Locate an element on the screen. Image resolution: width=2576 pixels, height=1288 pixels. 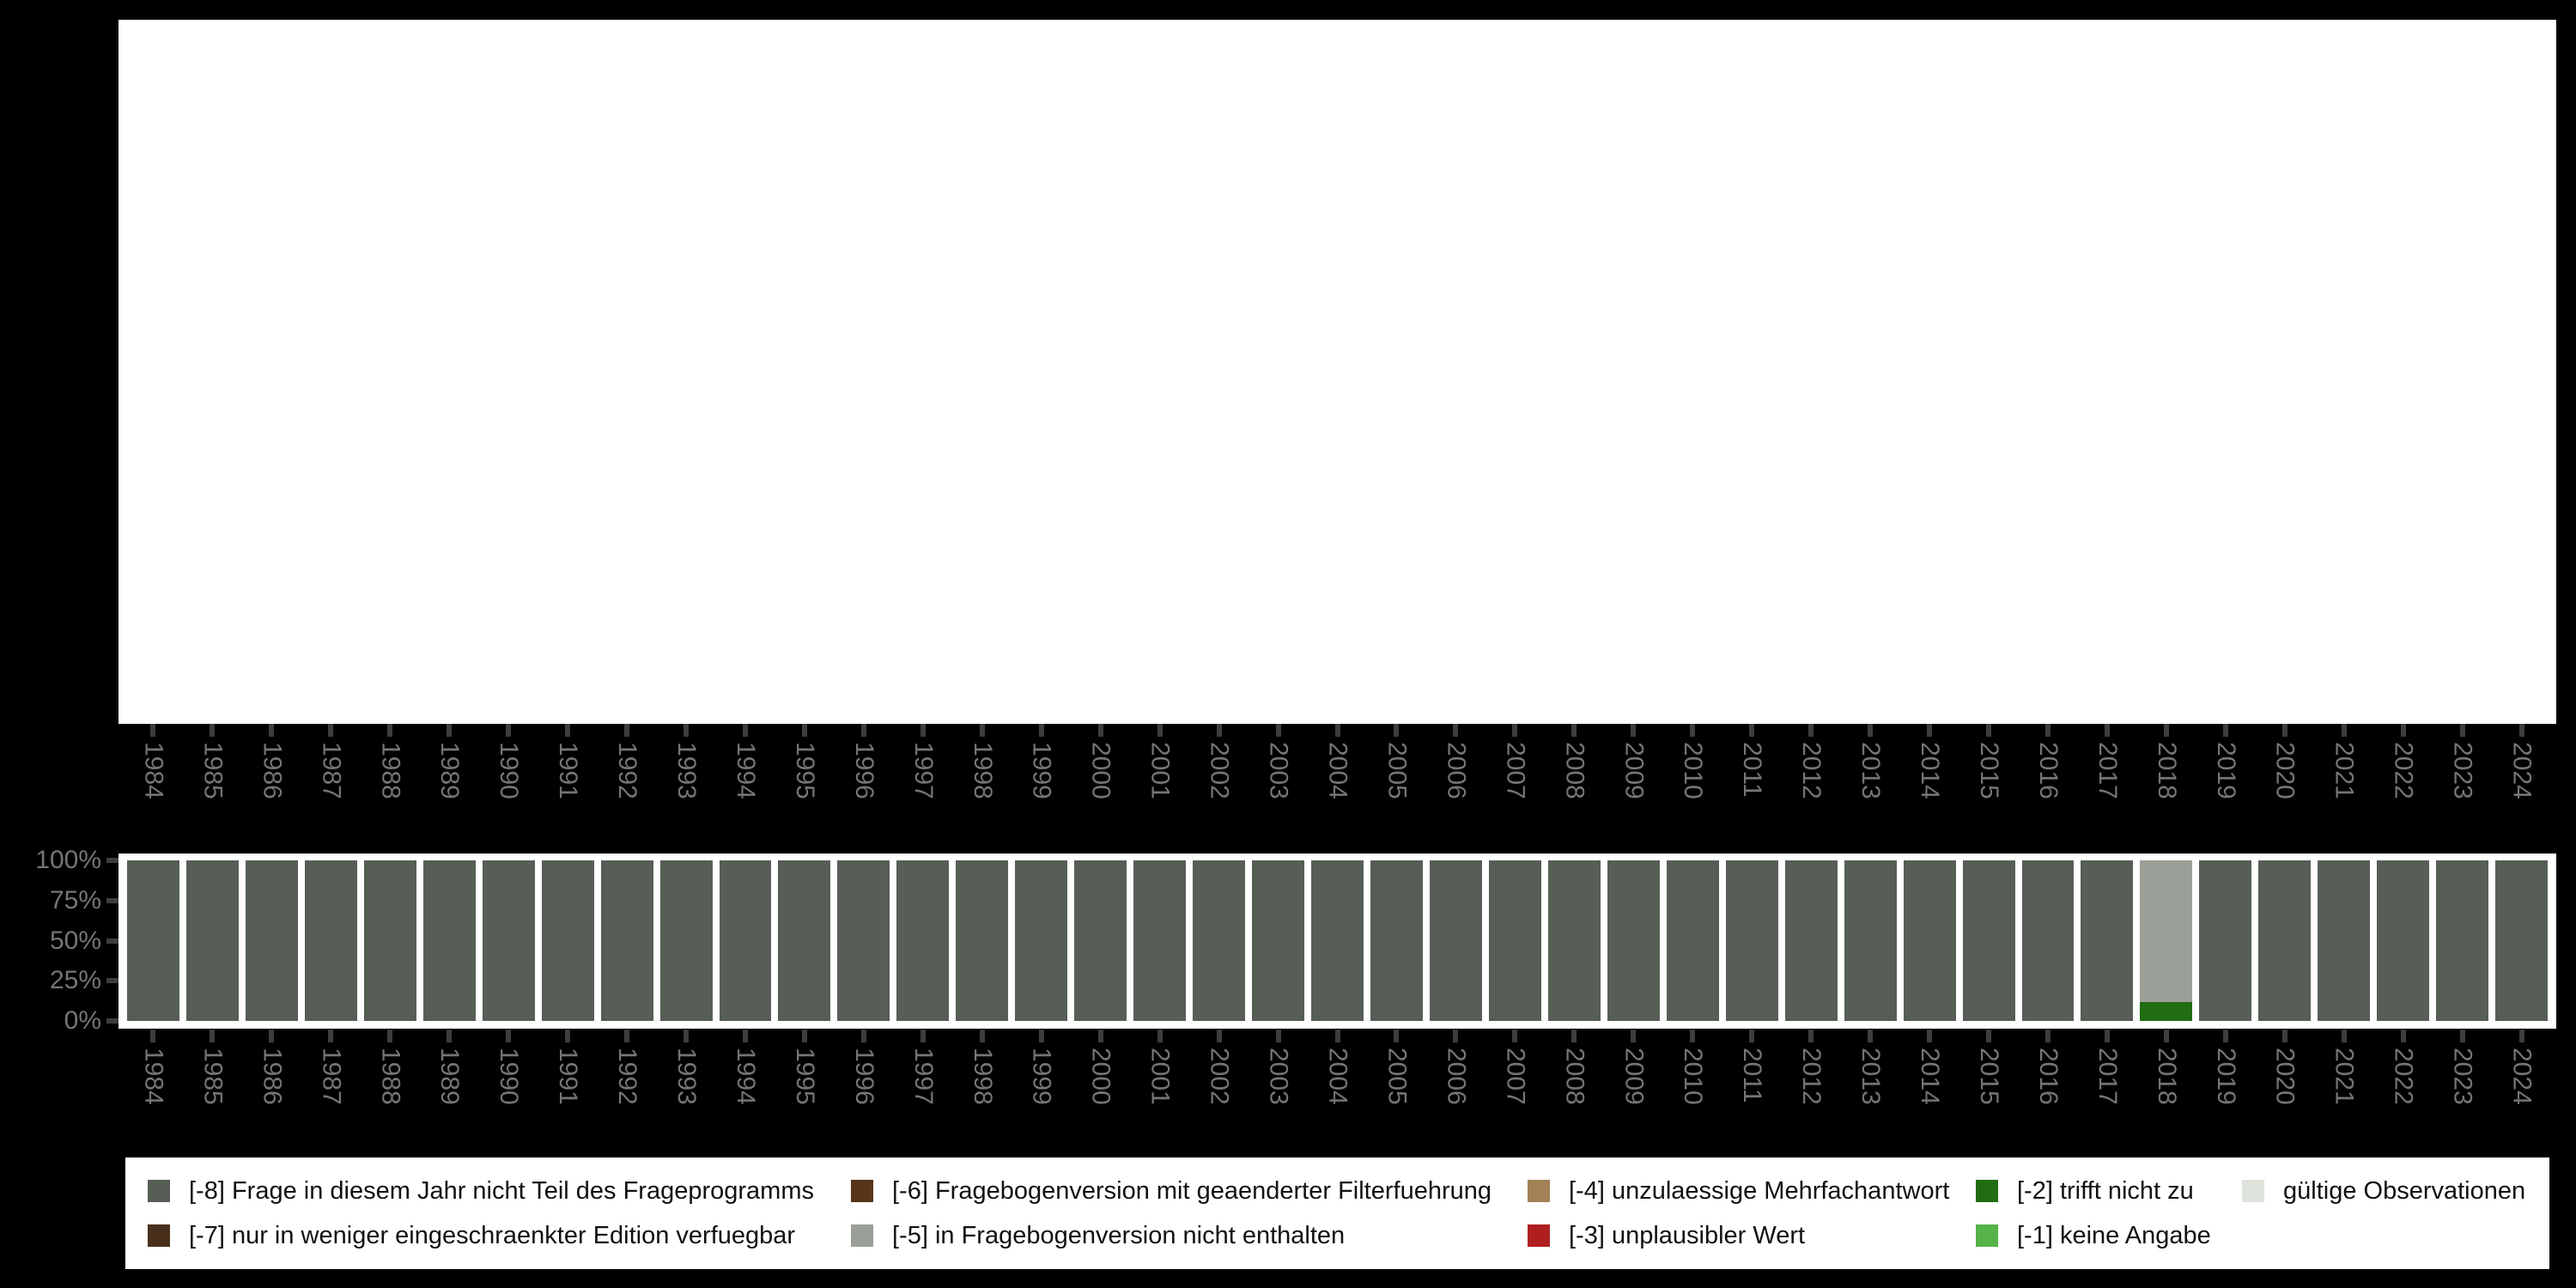
stacked-bar-2020 is located at coordinates (2285, 940).